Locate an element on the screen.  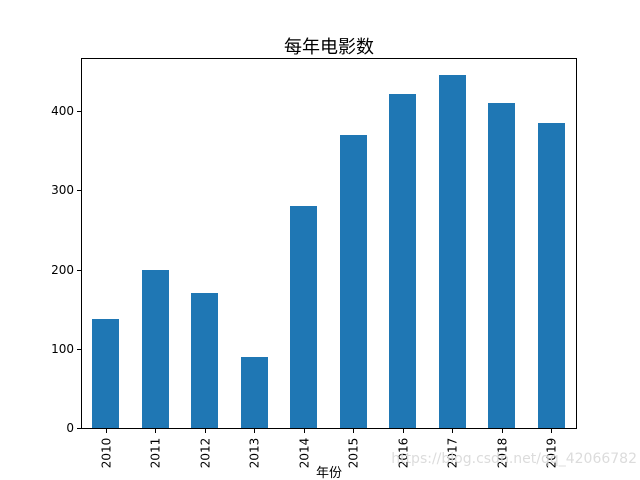
bar-2019 is located at coordinates (551, 275).